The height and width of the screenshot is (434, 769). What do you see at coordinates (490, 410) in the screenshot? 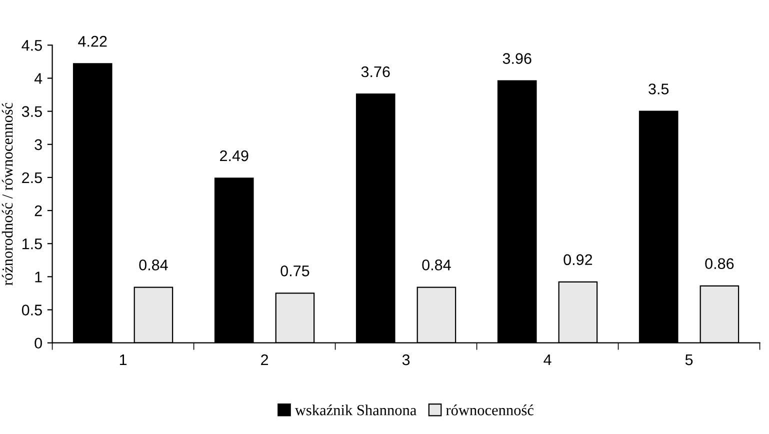
I see `legend-label: równocenność` at bounding box center [490, 410].